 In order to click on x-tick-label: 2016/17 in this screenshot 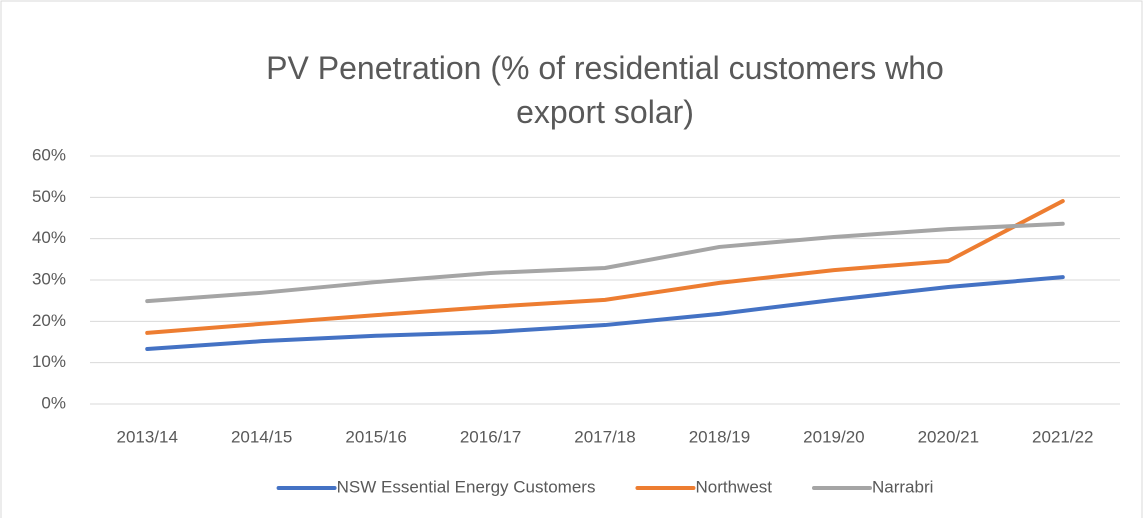, I will do `click(490, 436)`.